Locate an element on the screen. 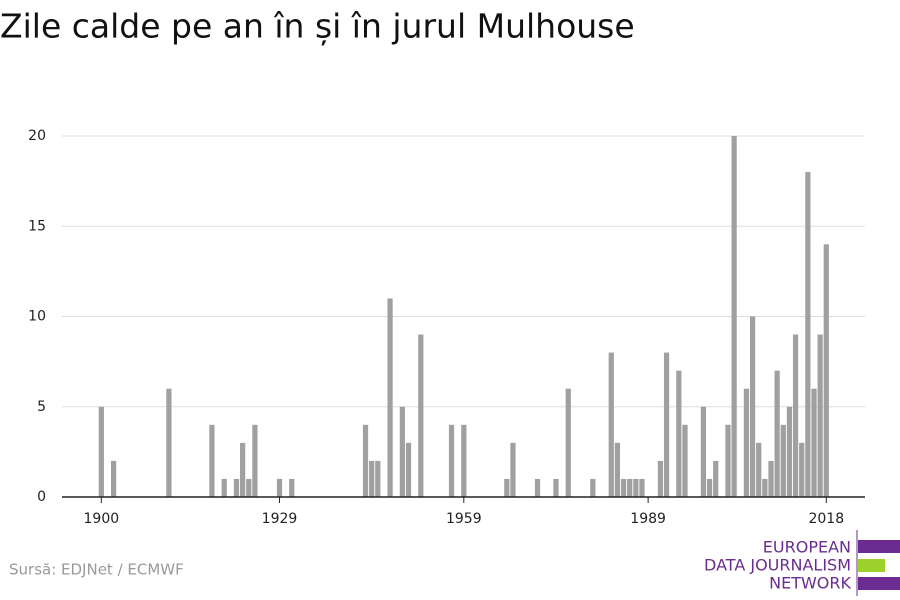  x-tick-label: 2018 is located at coordinates (826, 519).